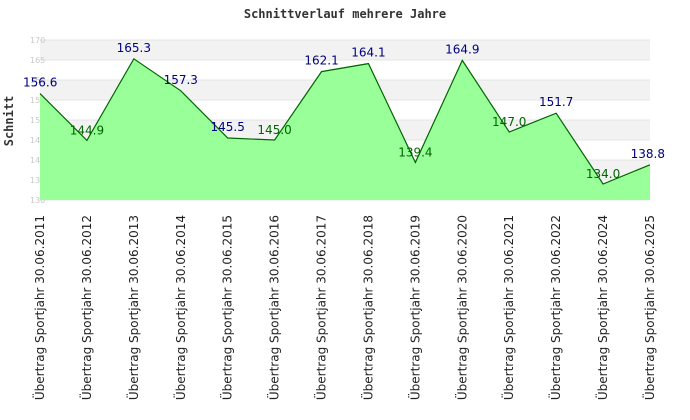 The image size is (690, 420). What do you see at coordinates (37, 180) in the screenshot?
I see `y-tick-label: 135` at bounding box center [37, 180].